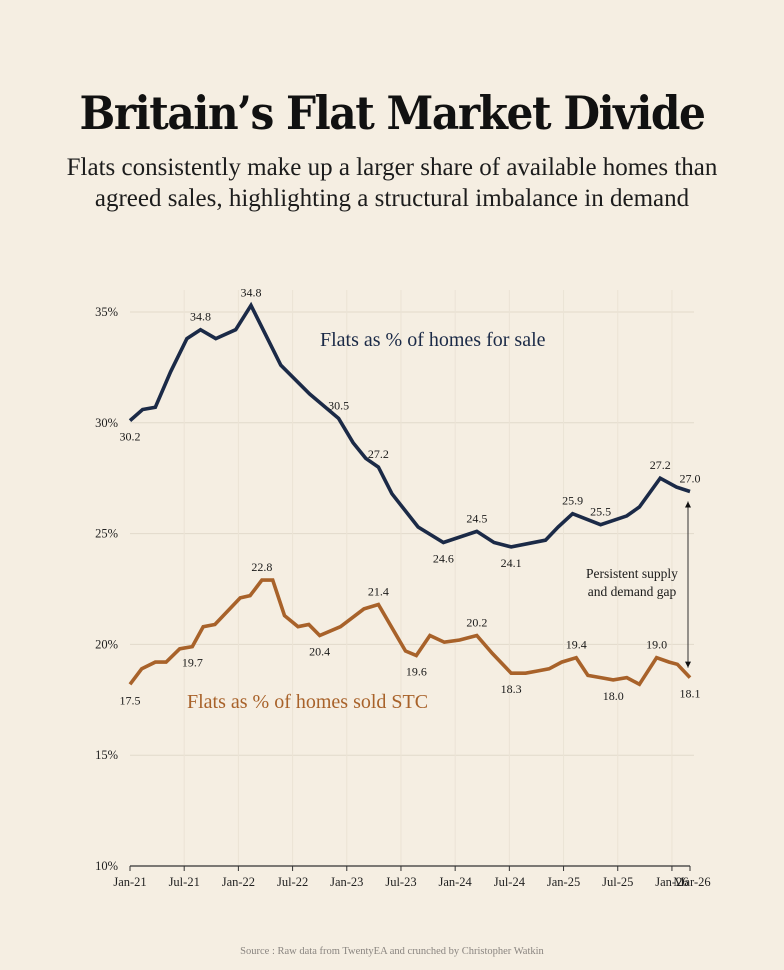 The width and height of the screenshot is (784, 970). I want to click on annotation-line-2: and demand gap, so click(632, 591).